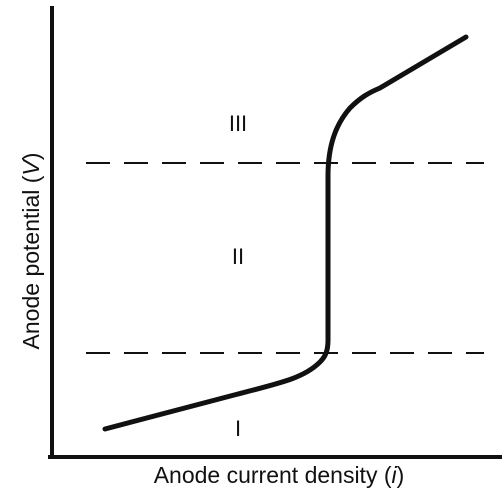  I want to click on region-label-i: I, so click(238, 428).